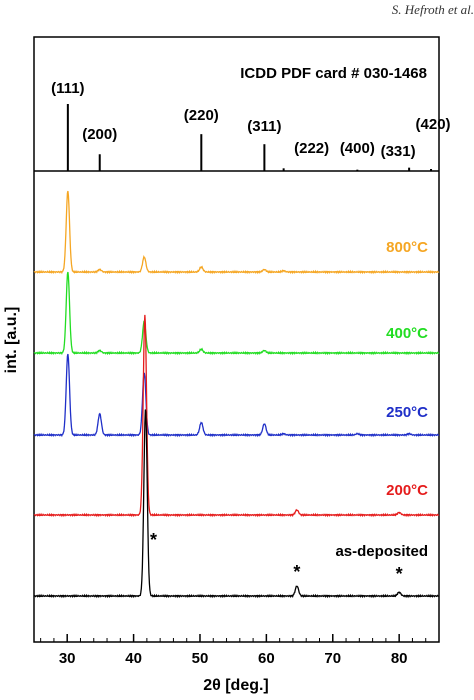 This screenshot has height=700, width=474. What do you see at coordinates (201, 115) in the screenshot?
I see `reference-peak-label: (220)` at bounding box center [201, 115].